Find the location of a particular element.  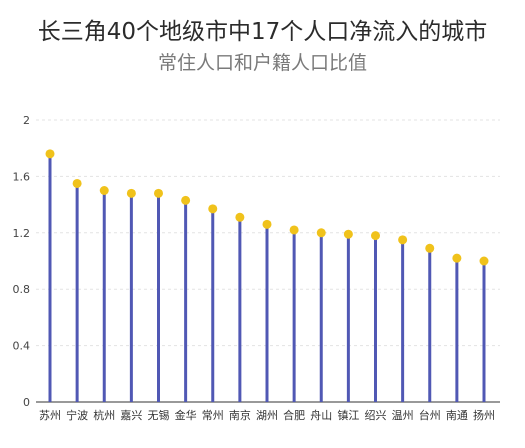

x-tick-label: 南通 is located at coordinates (457, 415).